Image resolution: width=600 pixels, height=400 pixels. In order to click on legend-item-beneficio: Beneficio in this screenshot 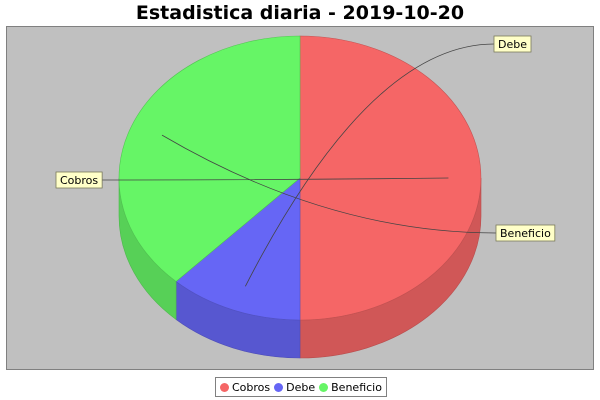, I will do `click(350, 387)`.